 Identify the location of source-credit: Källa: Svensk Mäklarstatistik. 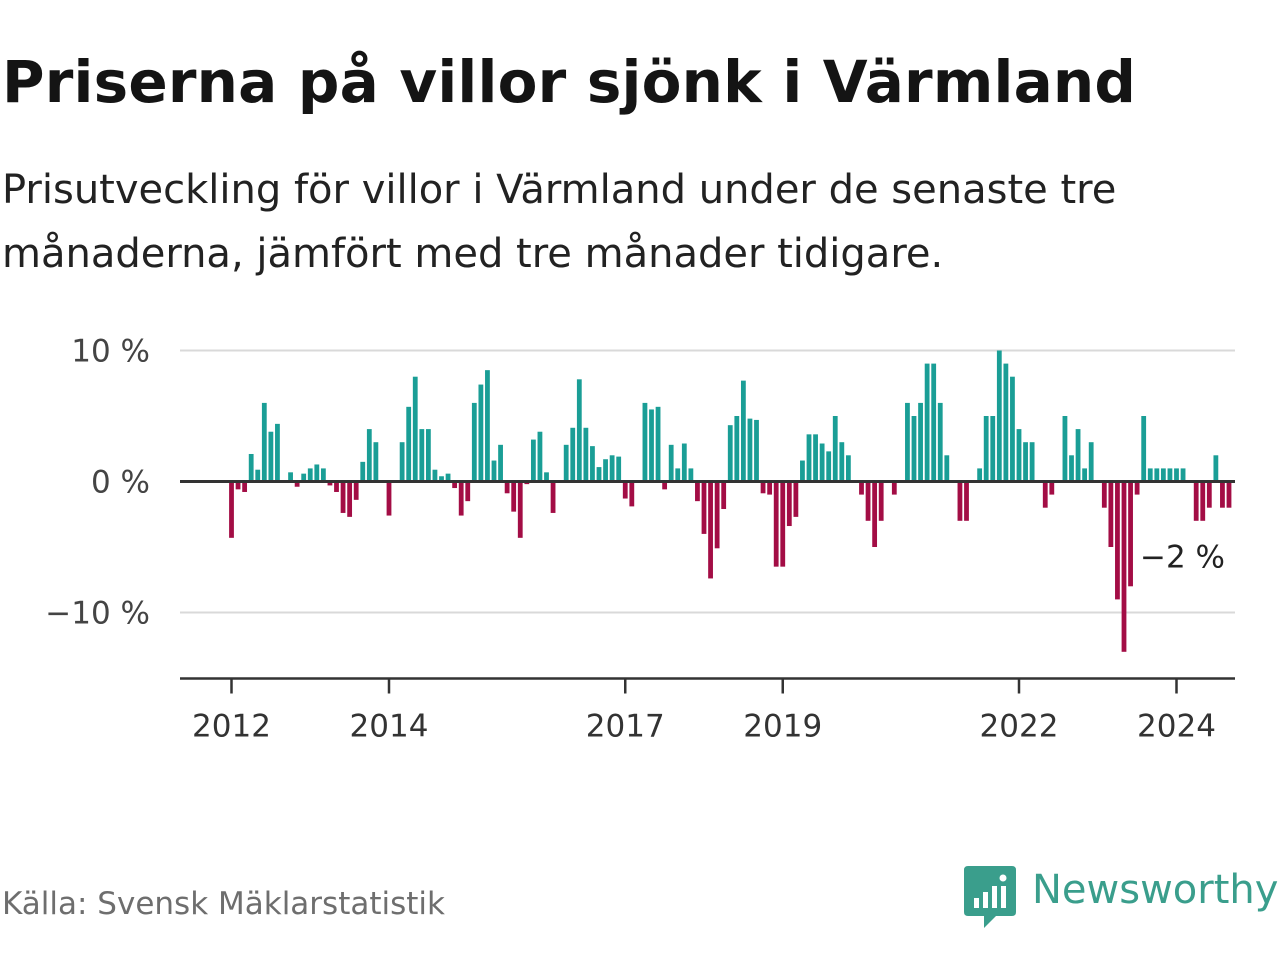
(223, 904).